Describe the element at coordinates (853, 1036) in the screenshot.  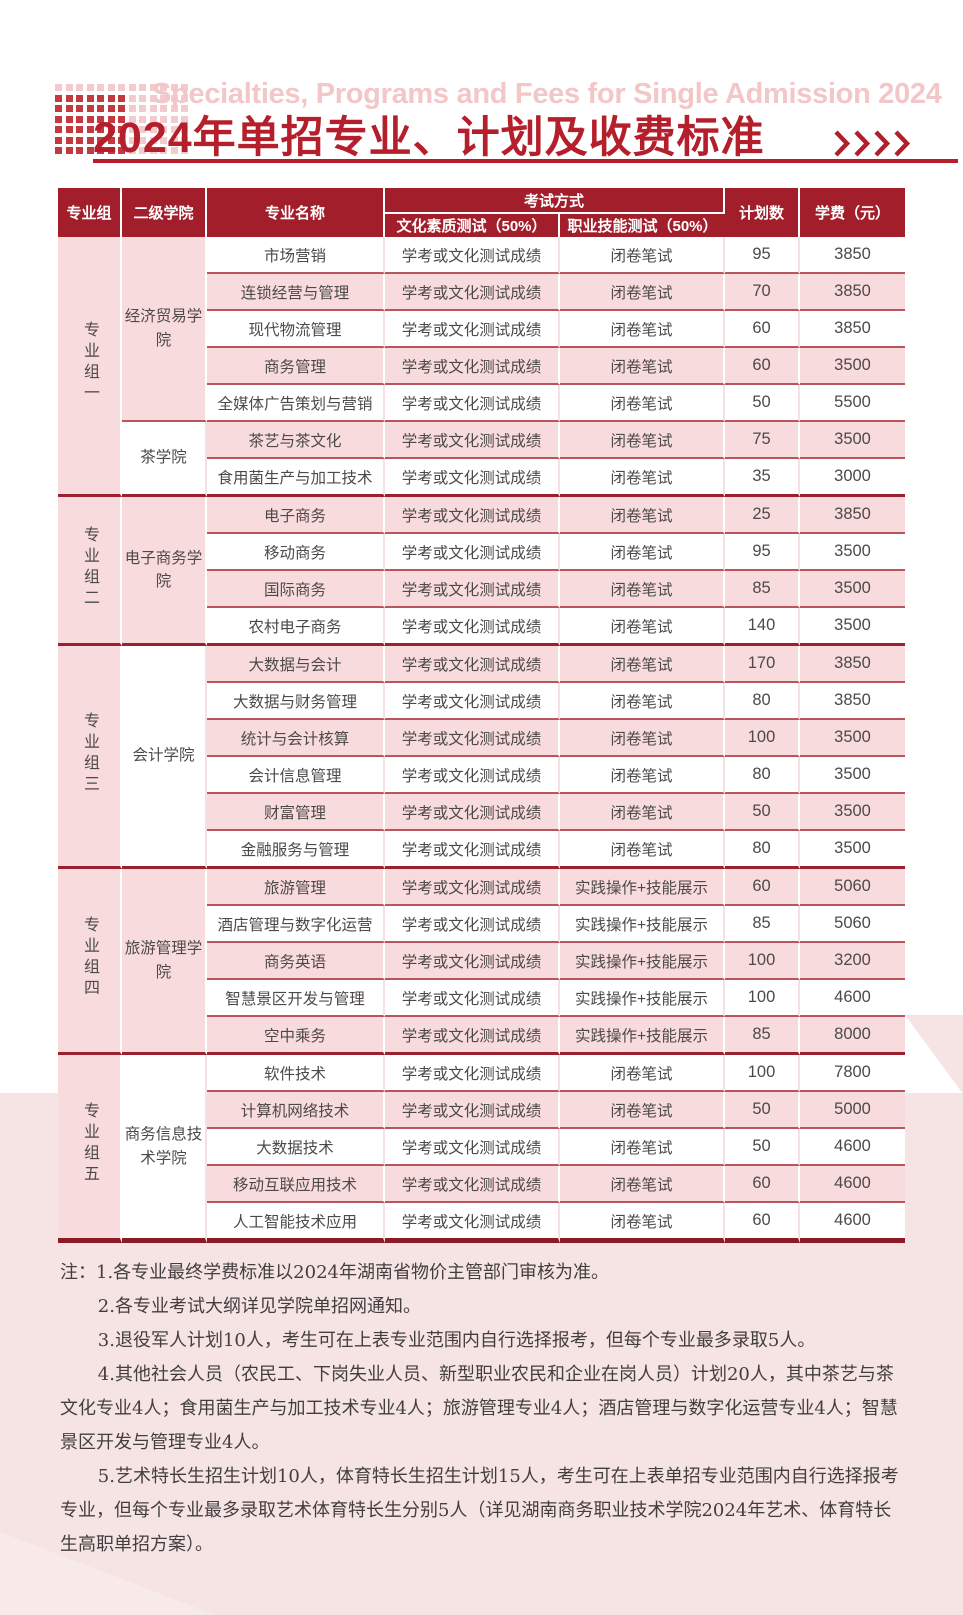
I see `fee-cell: 8000` at that location.